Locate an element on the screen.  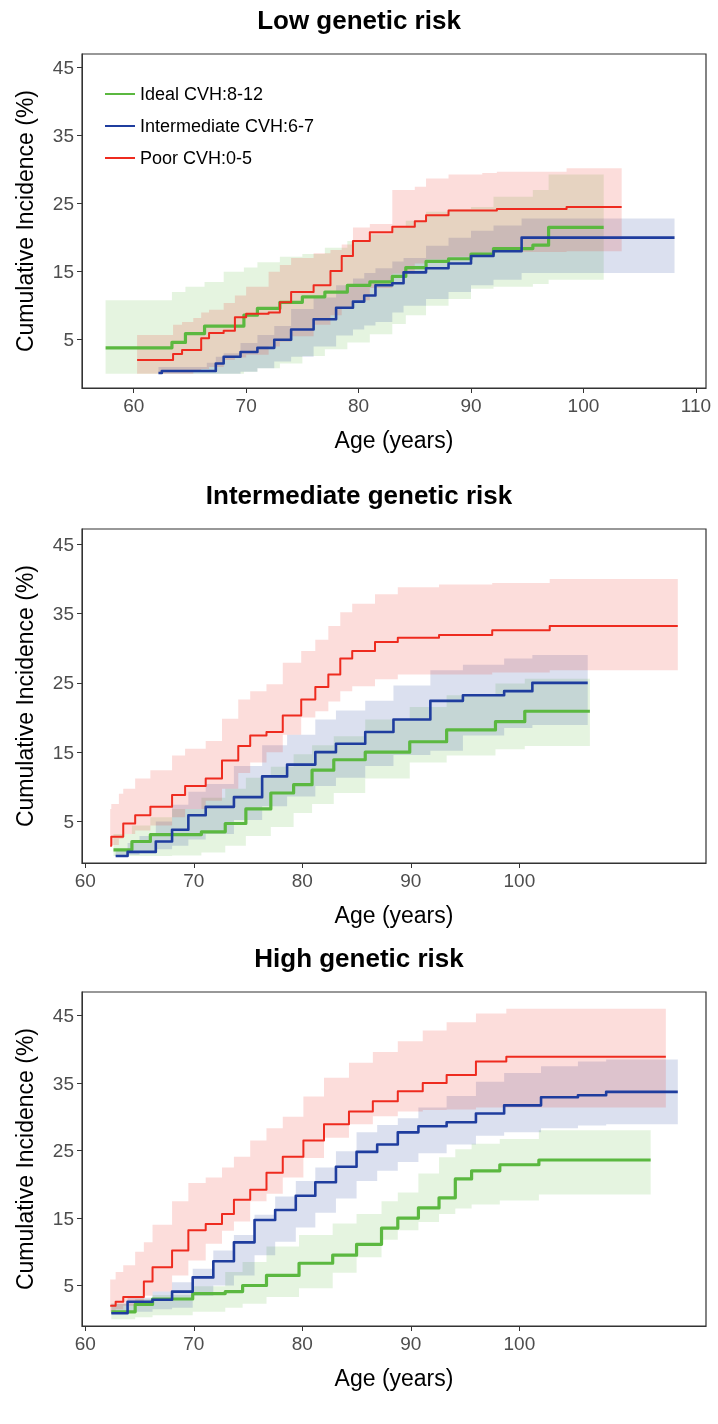
chart-title: Intermediate genetic risk is located at coordinates (359, 495).